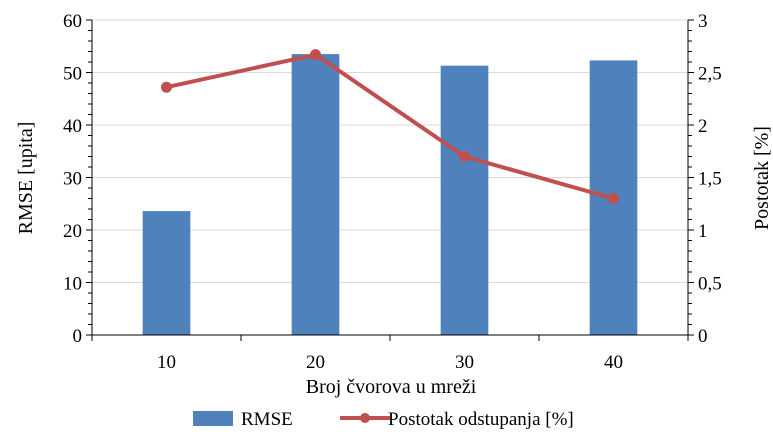 Image resolution: width=773 pixels, height=437 pixels. I want to click on y2-axis-title: Postotak [%], so click(762, 178).